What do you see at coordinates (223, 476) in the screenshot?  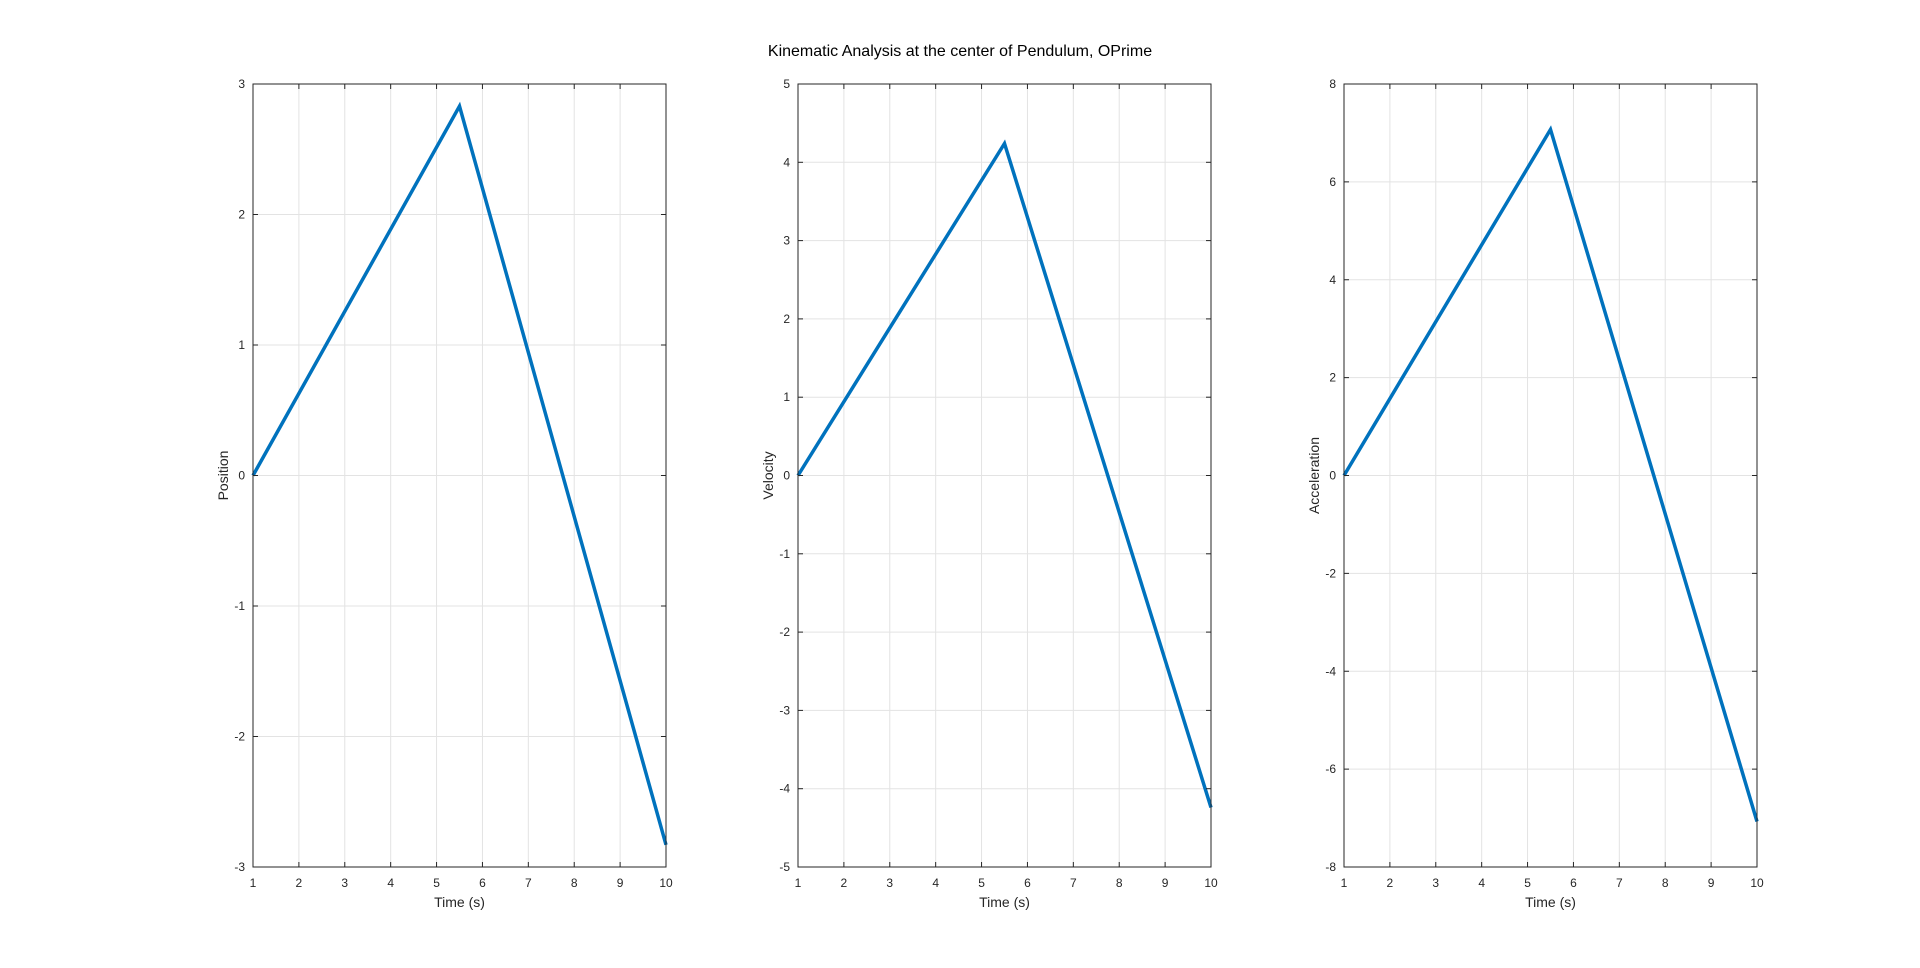 I see `y-axis-label: Position` at bounding box center [223, 476].